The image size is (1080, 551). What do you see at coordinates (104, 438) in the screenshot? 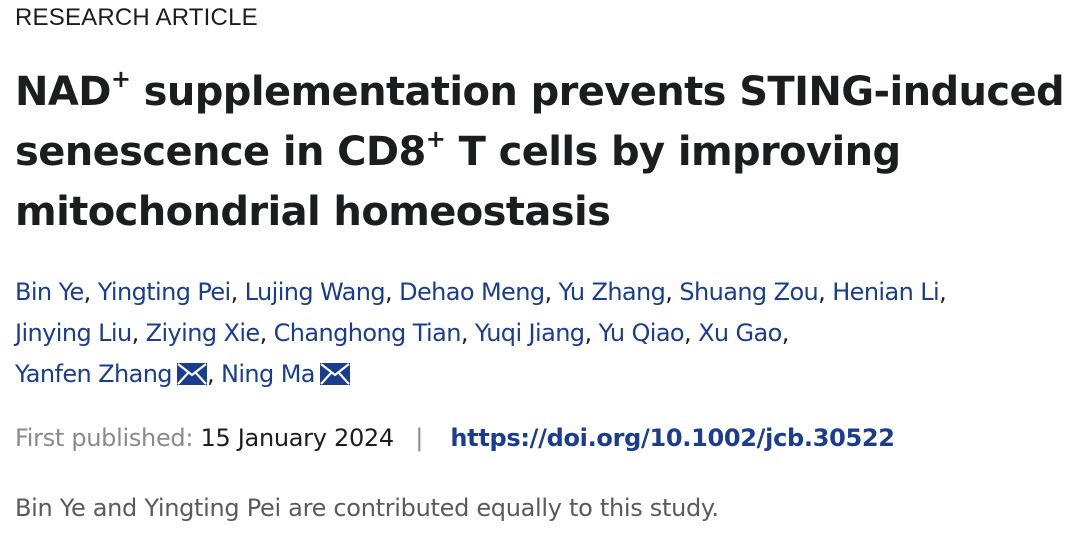
I see `first-published-label: First published:` at bounding box center [104, 438].